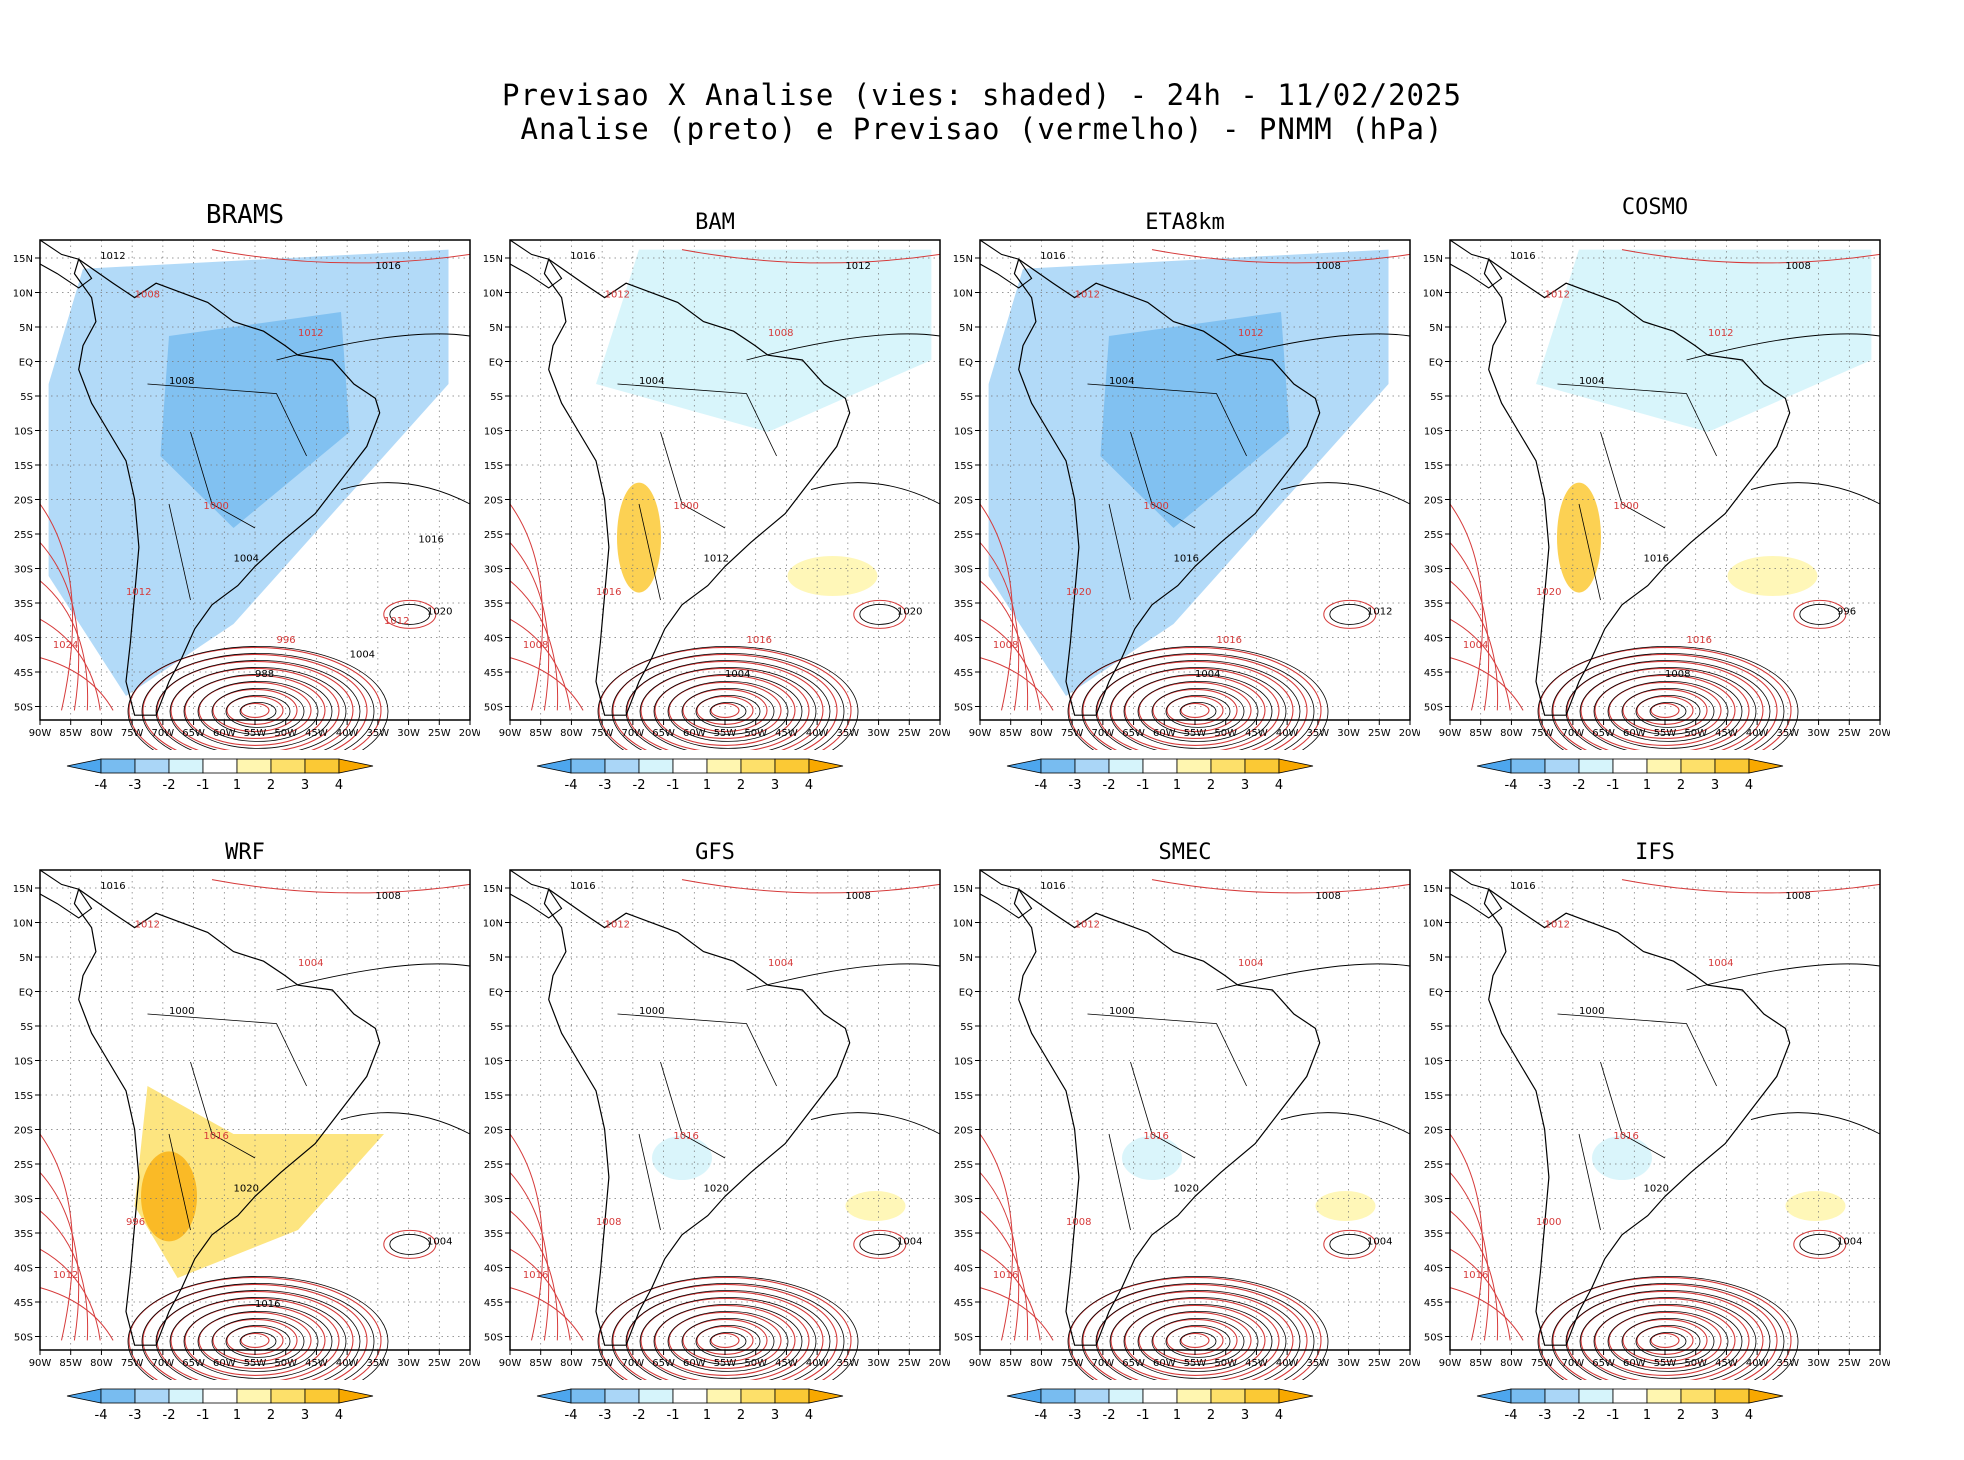  Describe the element at coordinates (1225, 1363) in the screenshot. I see `lon-tick-label: 50W` at that location.